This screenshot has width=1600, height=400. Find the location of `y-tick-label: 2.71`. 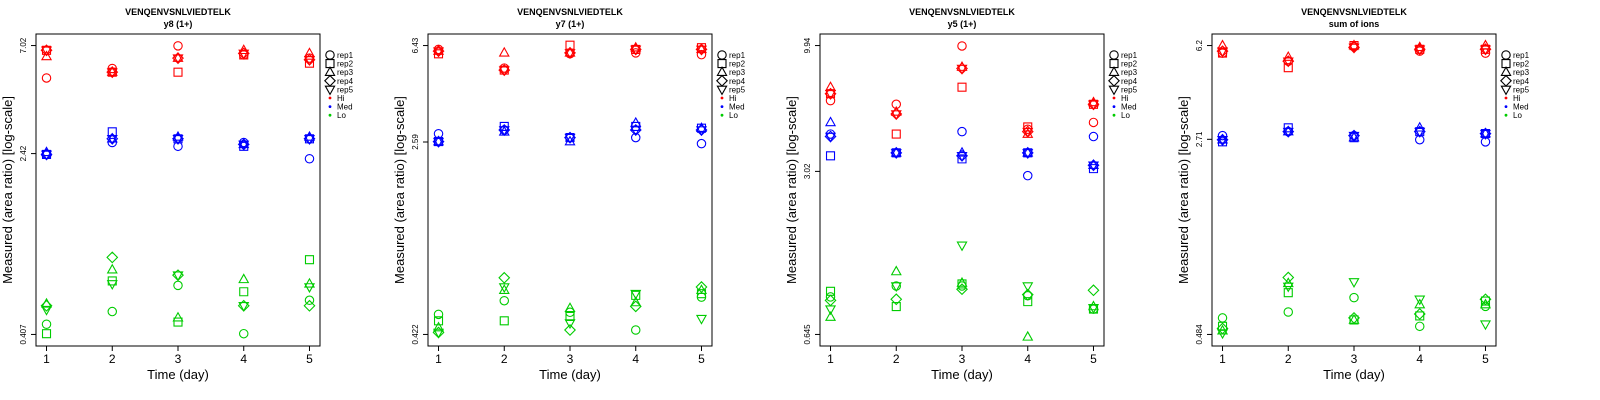

y-tick-label: 2.71 is located at coordinates (1199, 139).